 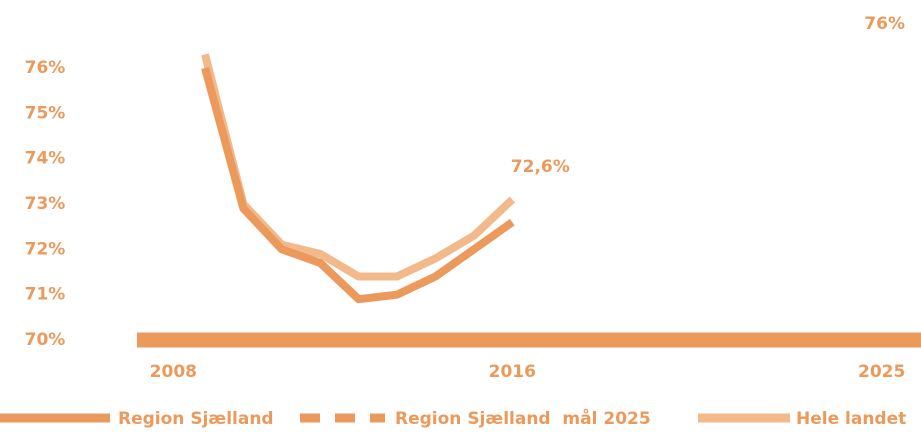 I want to click on y-tick-label: 72%, so click(x=45, y=249).